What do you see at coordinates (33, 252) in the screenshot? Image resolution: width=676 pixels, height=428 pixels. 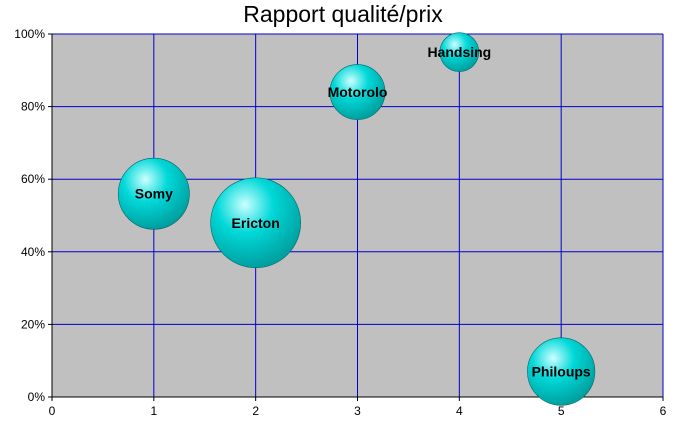 I see `y-tick-label: 40%` at bounding box center [33, 252].